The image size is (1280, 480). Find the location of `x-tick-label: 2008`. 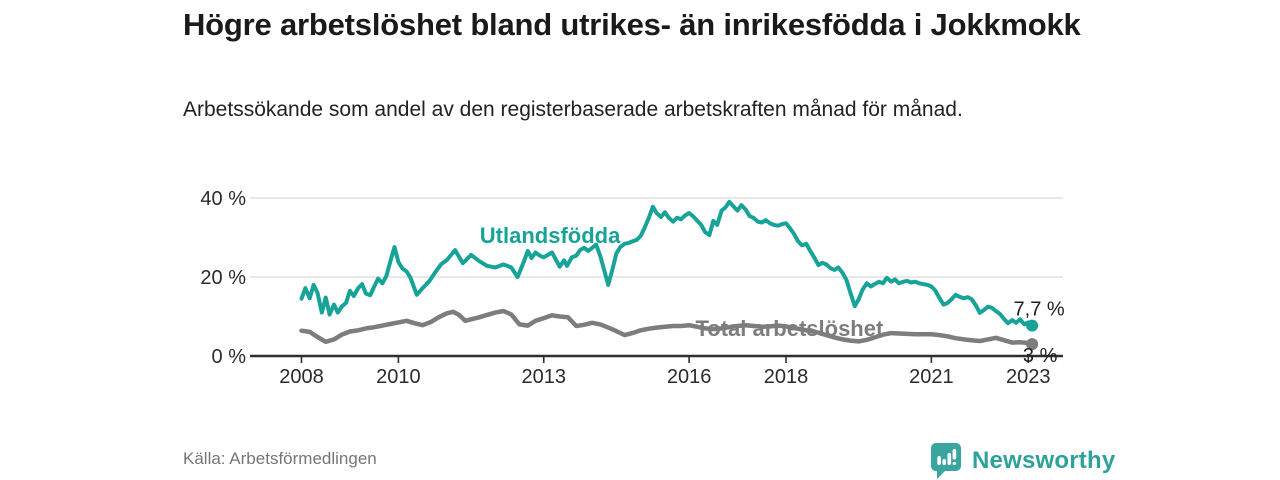

x-tick-label: 2008 is located at coordinates (301, 377).